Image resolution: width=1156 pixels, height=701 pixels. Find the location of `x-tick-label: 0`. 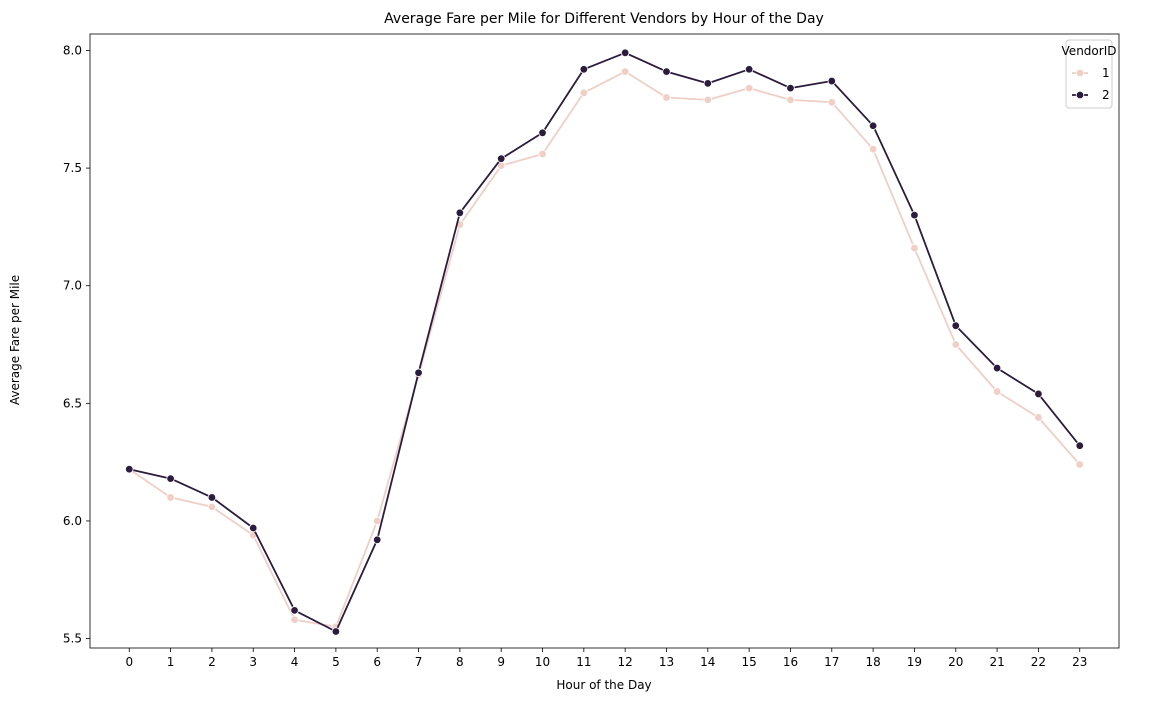

x-tick-label: 0 is located at coordinates (129, 662).